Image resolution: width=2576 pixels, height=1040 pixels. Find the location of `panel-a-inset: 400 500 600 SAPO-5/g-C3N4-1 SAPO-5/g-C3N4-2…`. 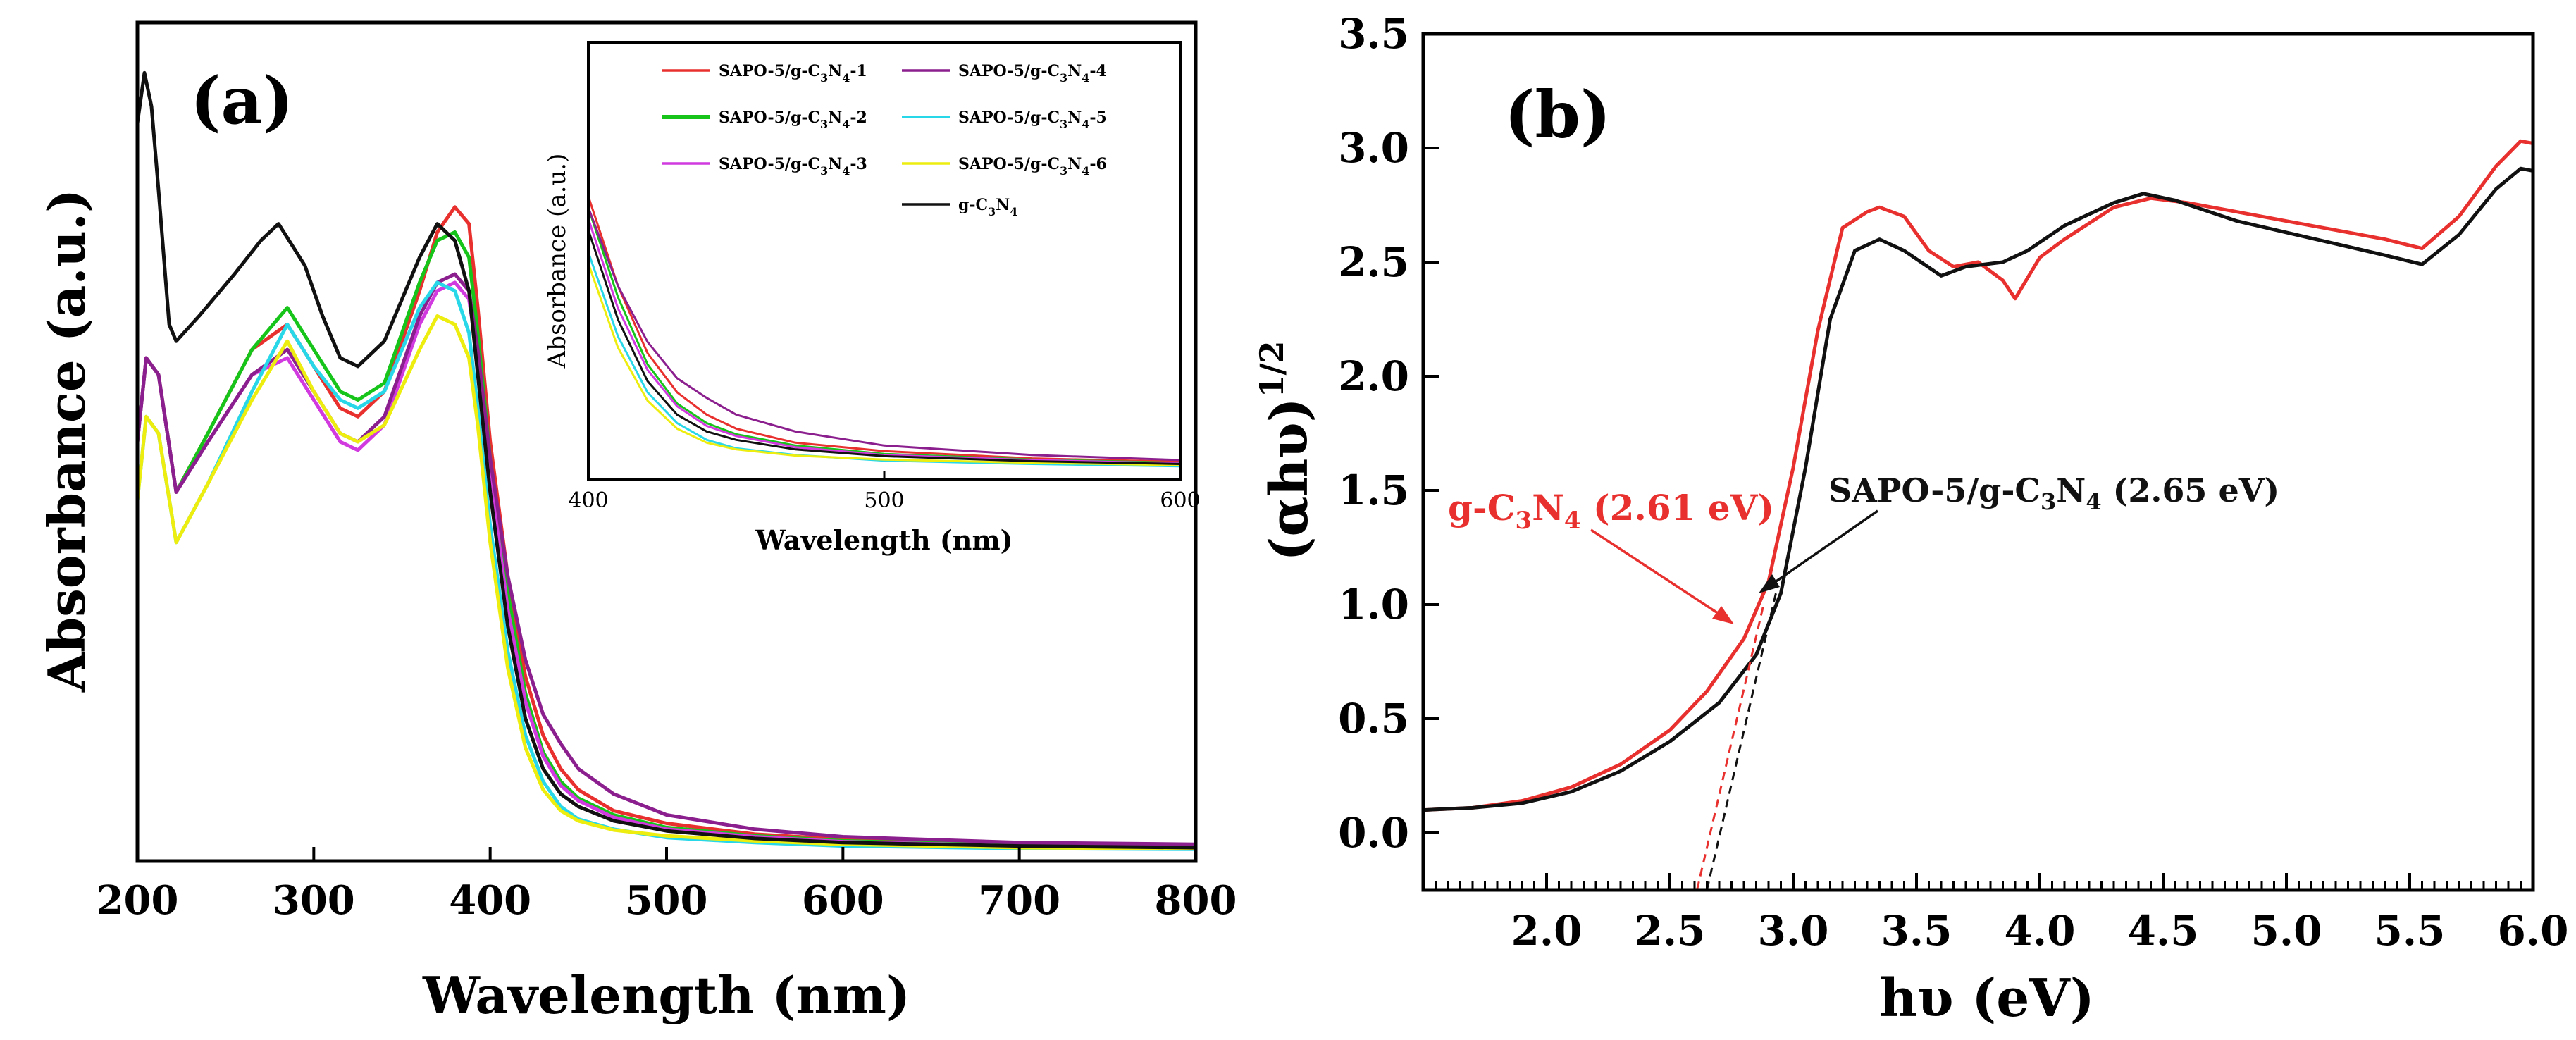

panel-a-inset: 400 500 600 SAPO-5/g-C3N4-1 SAPO-5/g-C3N4-2… is located at coordinates (867, 296).